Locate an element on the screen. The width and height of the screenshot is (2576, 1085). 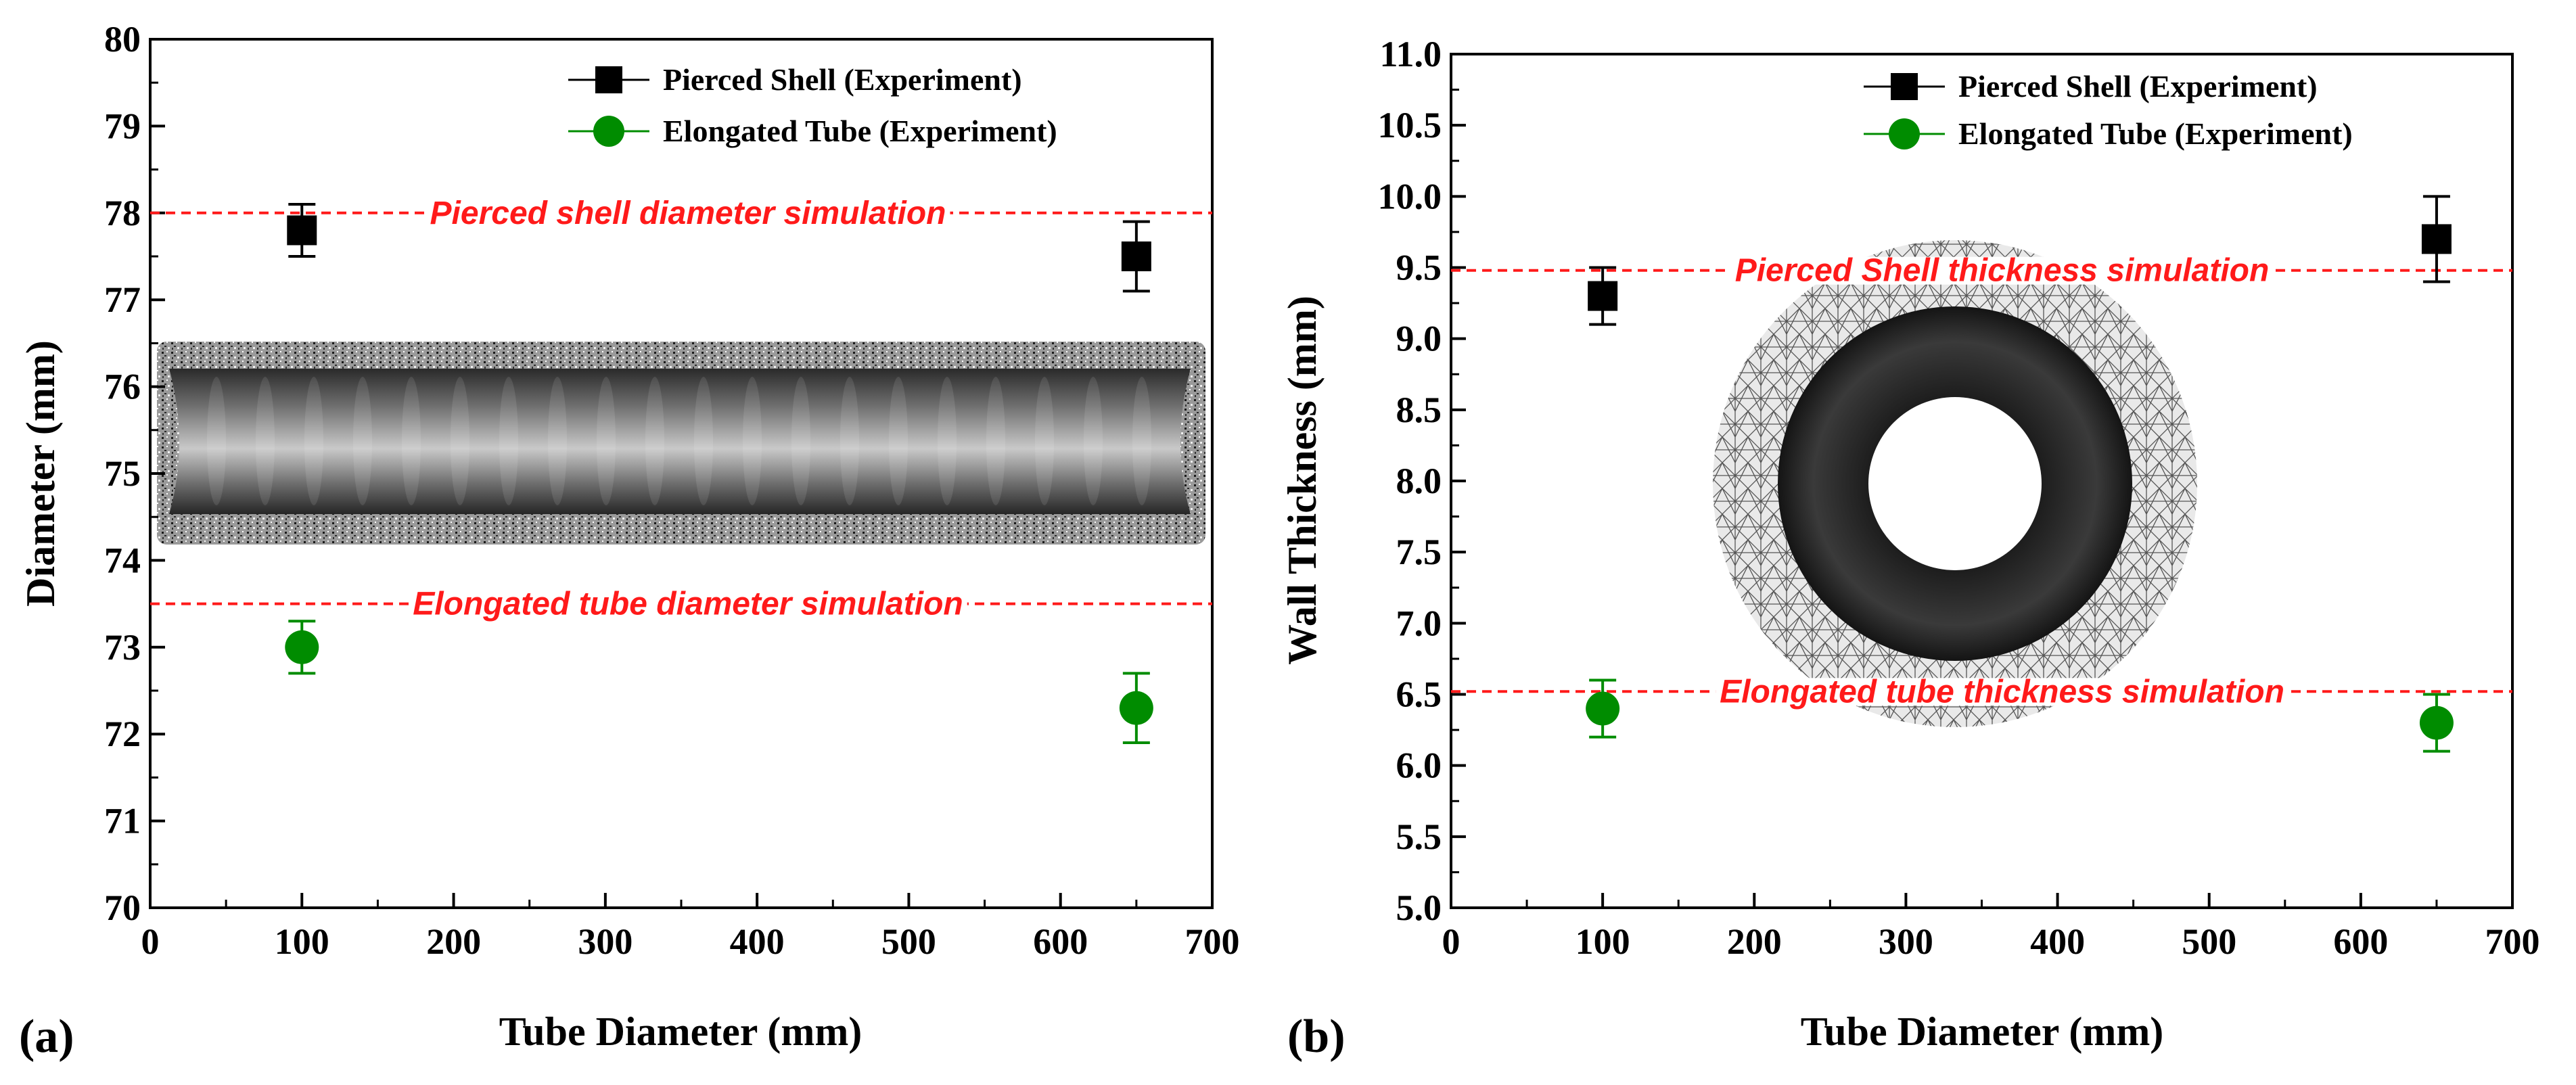
y-tick-label: 9.0 is located at coordinates (1419, 339).